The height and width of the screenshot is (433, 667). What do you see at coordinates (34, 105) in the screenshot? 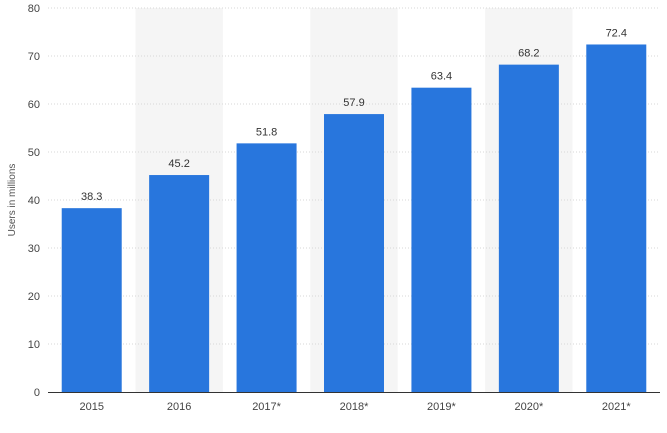
I see `y-tick-label: 60` at bounding box center [34, 105].